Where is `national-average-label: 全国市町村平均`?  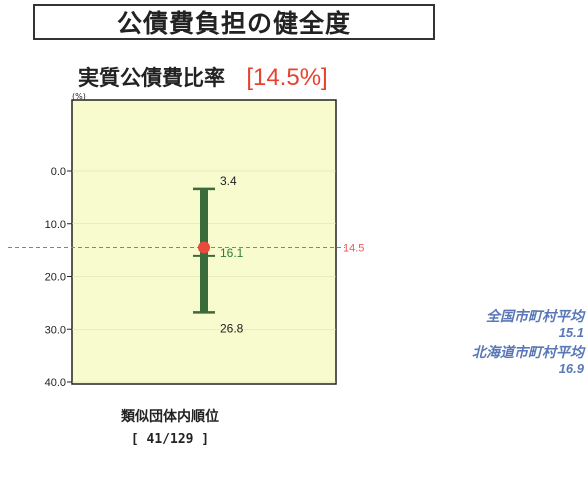 national-average-label: 全国市町村平均 is located at coordinates (535, 316).